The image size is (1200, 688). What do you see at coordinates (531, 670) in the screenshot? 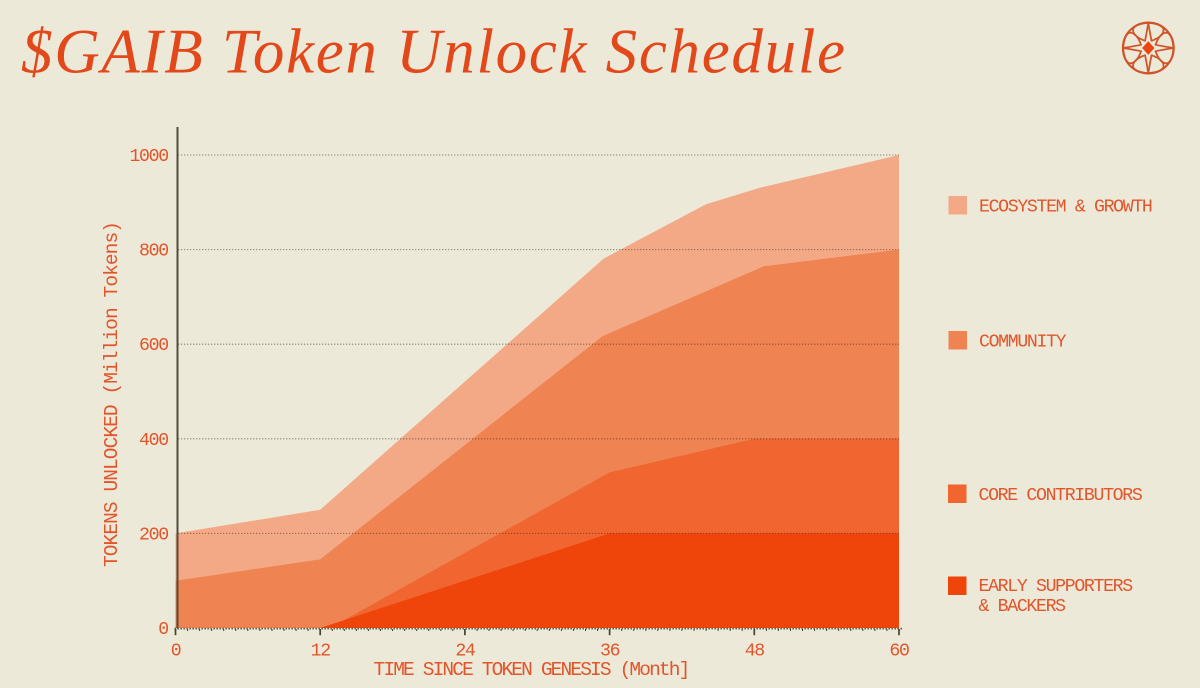
I see `svg-text:TIME SINCE TOKEN GENESIS (Mont: TIME SINCE TOKEN GENESIS (Month]` at bounding box center [531, 670].